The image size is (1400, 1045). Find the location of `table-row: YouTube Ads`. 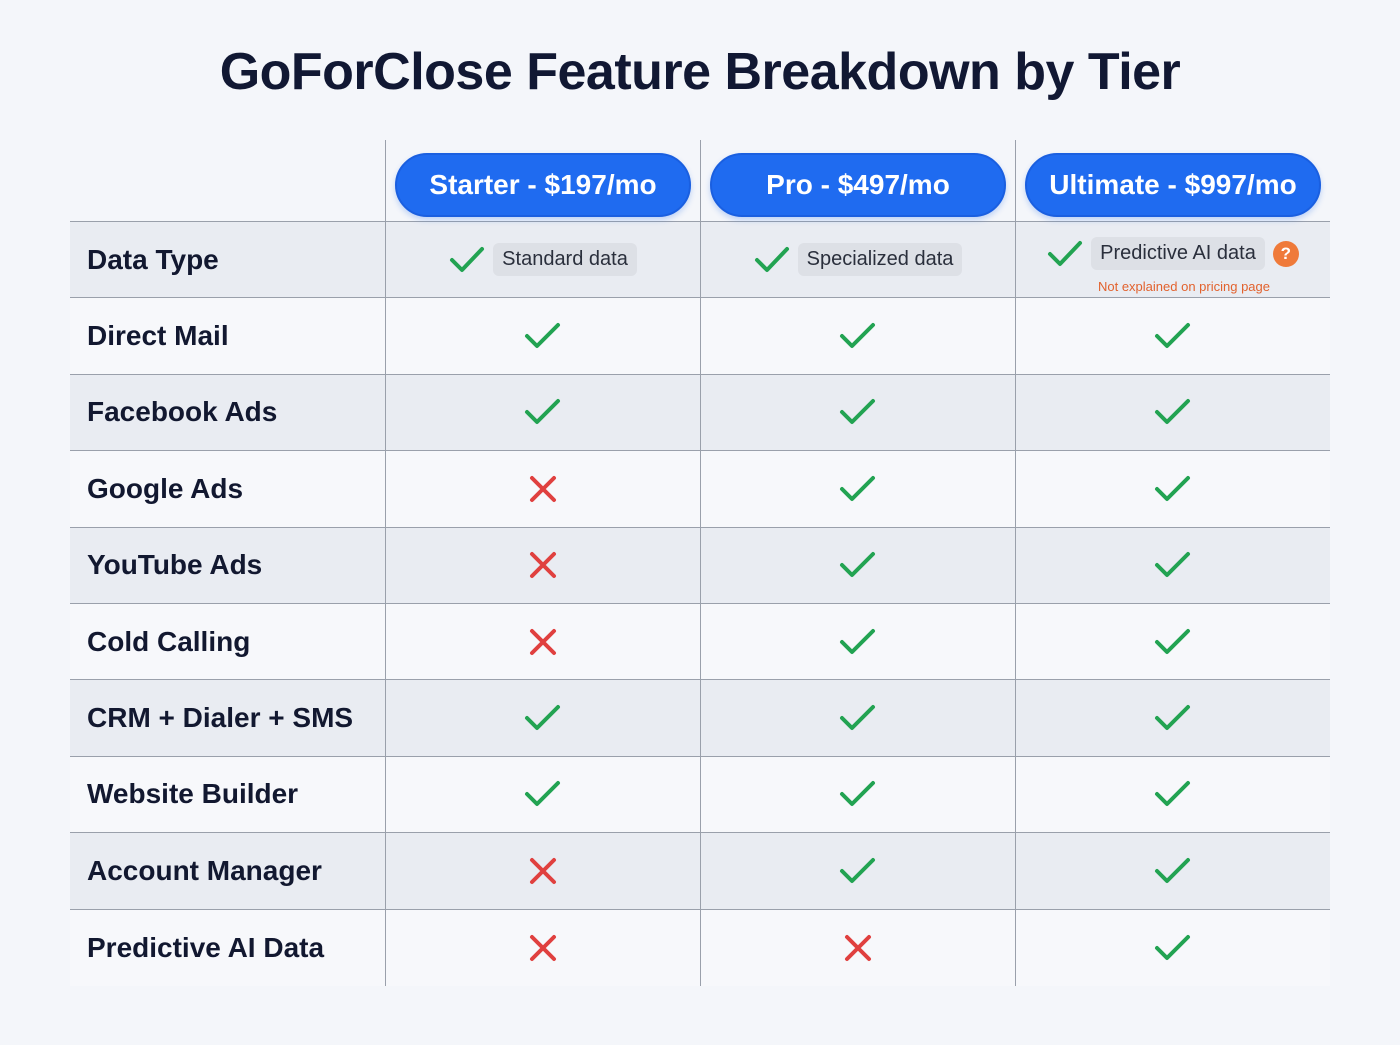

table-row: YouTube Ads is located at coordinates (700, 565).